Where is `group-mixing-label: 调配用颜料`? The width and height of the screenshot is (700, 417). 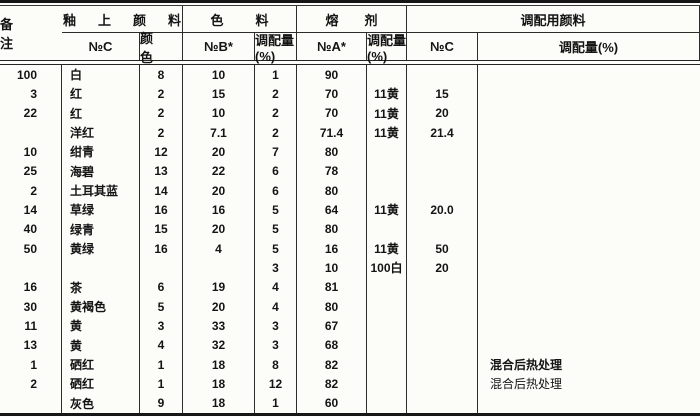 group-mixing-label: 调配用颜料 is located at coordinates (553, 20).